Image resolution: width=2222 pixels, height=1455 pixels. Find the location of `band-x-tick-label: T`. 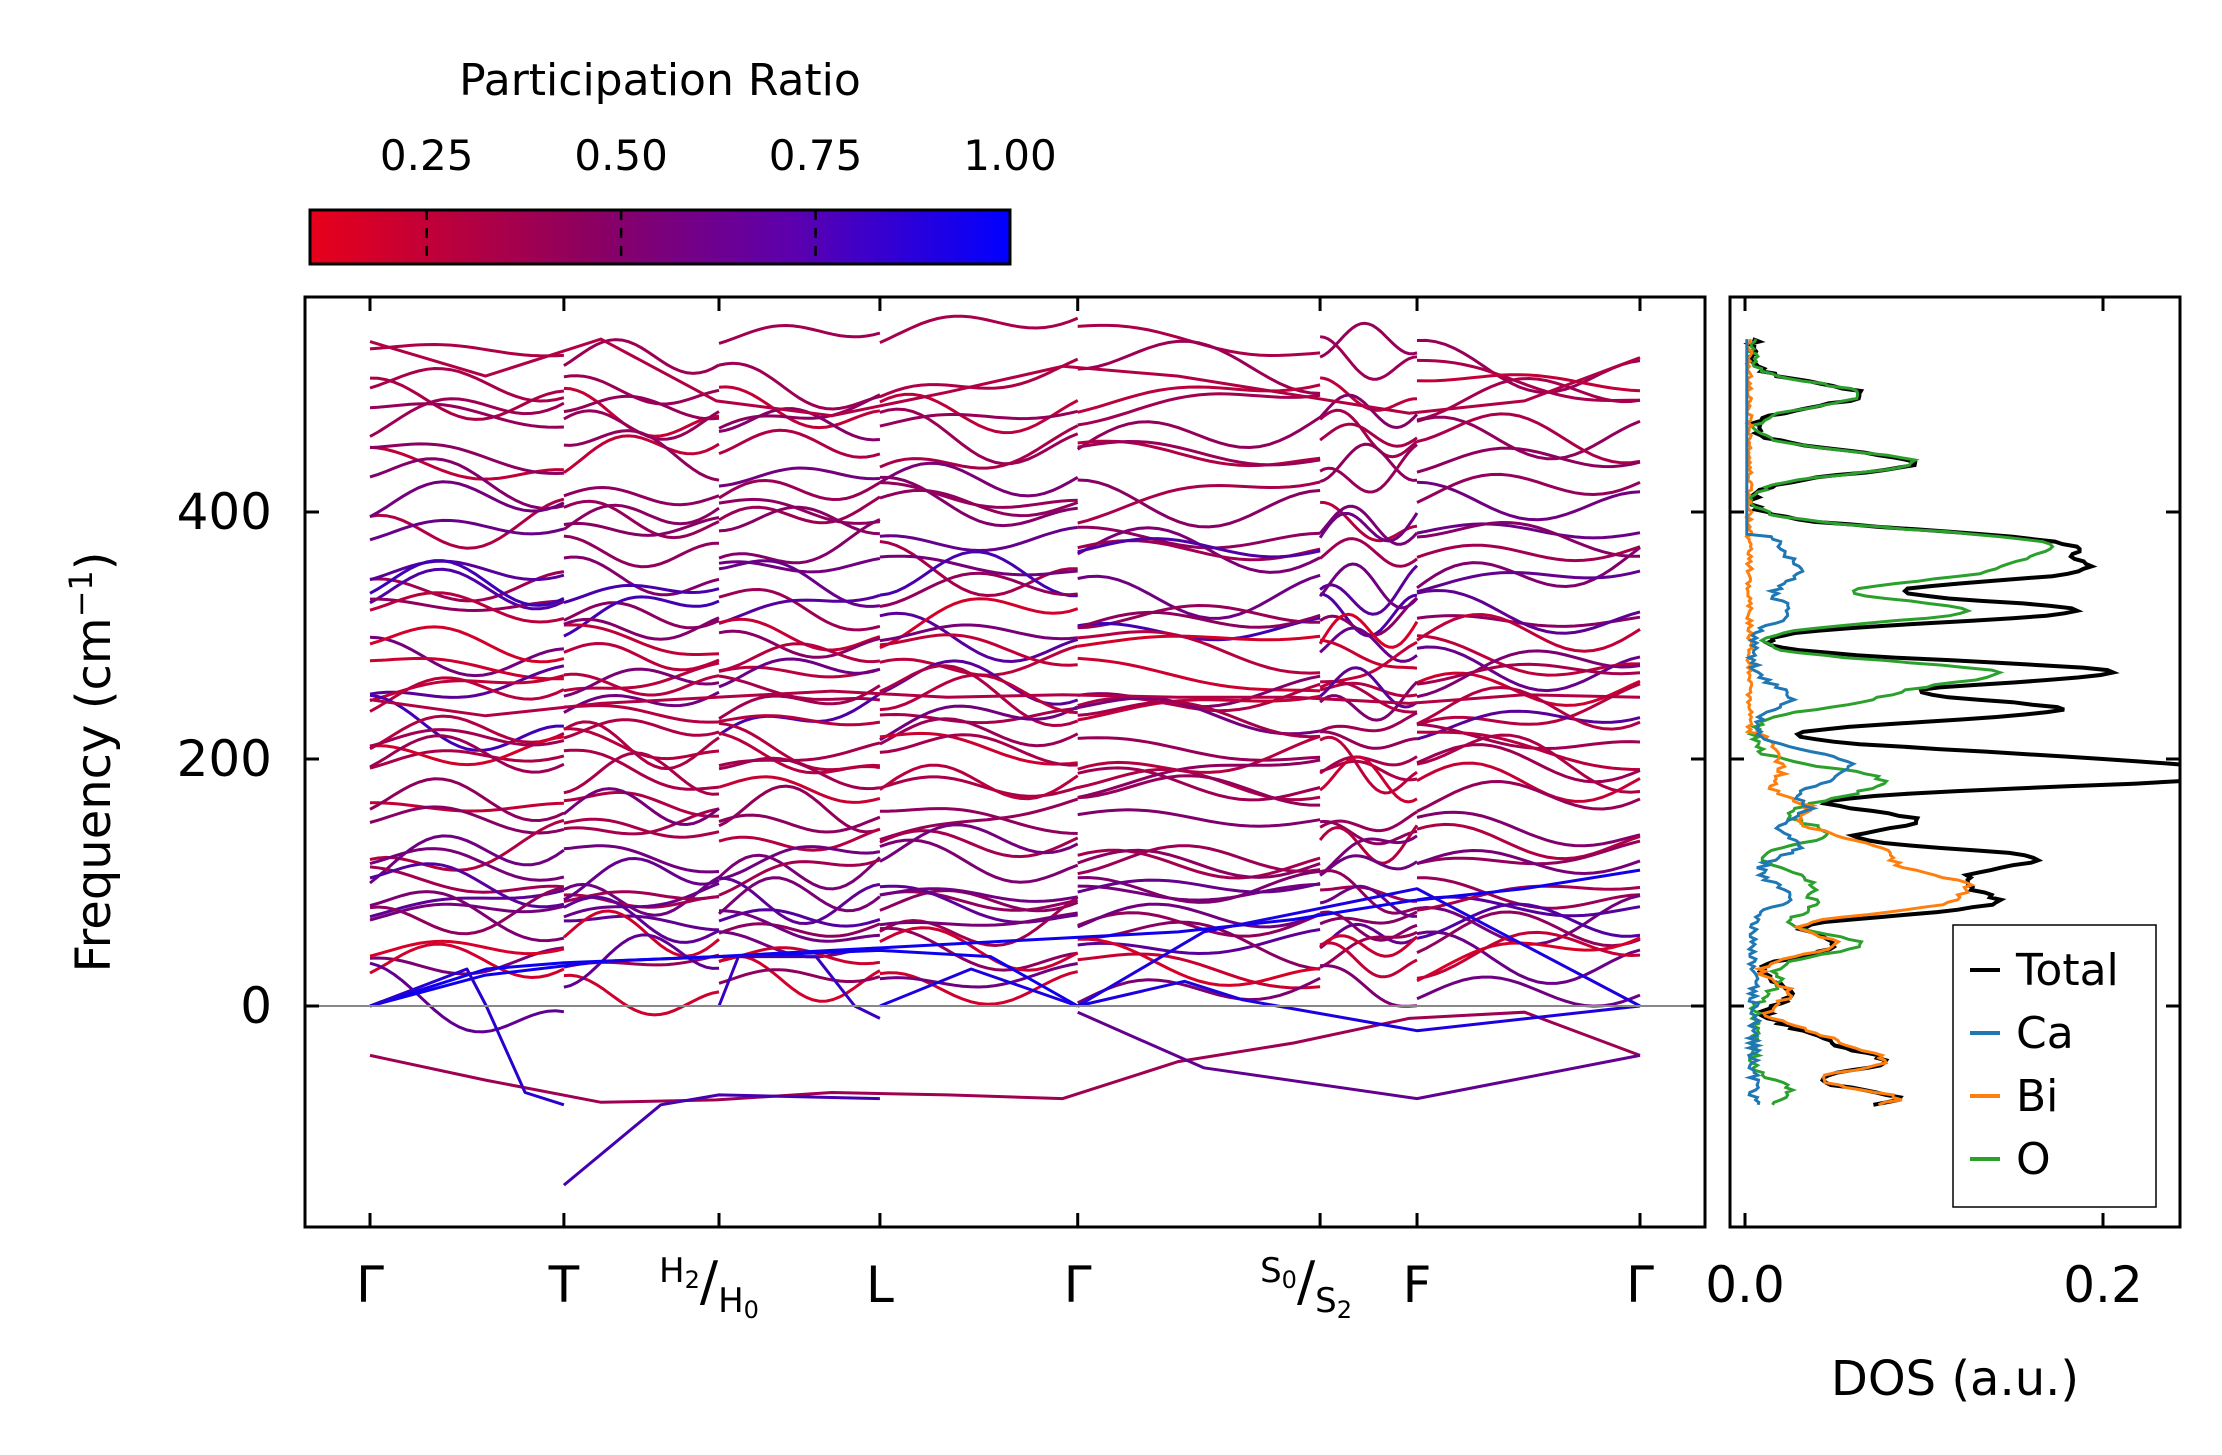

band-x-tick-label: T is located at coordinates (564, 1285).